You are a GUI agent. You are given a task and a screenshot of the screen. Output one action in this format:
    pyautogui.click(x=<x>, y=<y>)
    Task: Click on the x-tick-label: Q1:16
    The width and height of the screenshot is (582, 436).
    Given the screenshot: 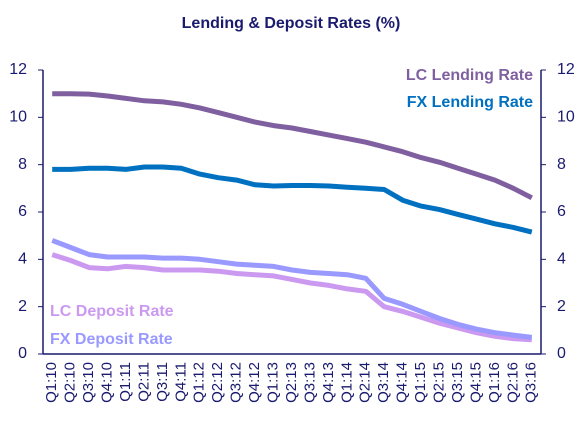 What is the action you would take?
    pyautogui.click(x=494, y=382)
    